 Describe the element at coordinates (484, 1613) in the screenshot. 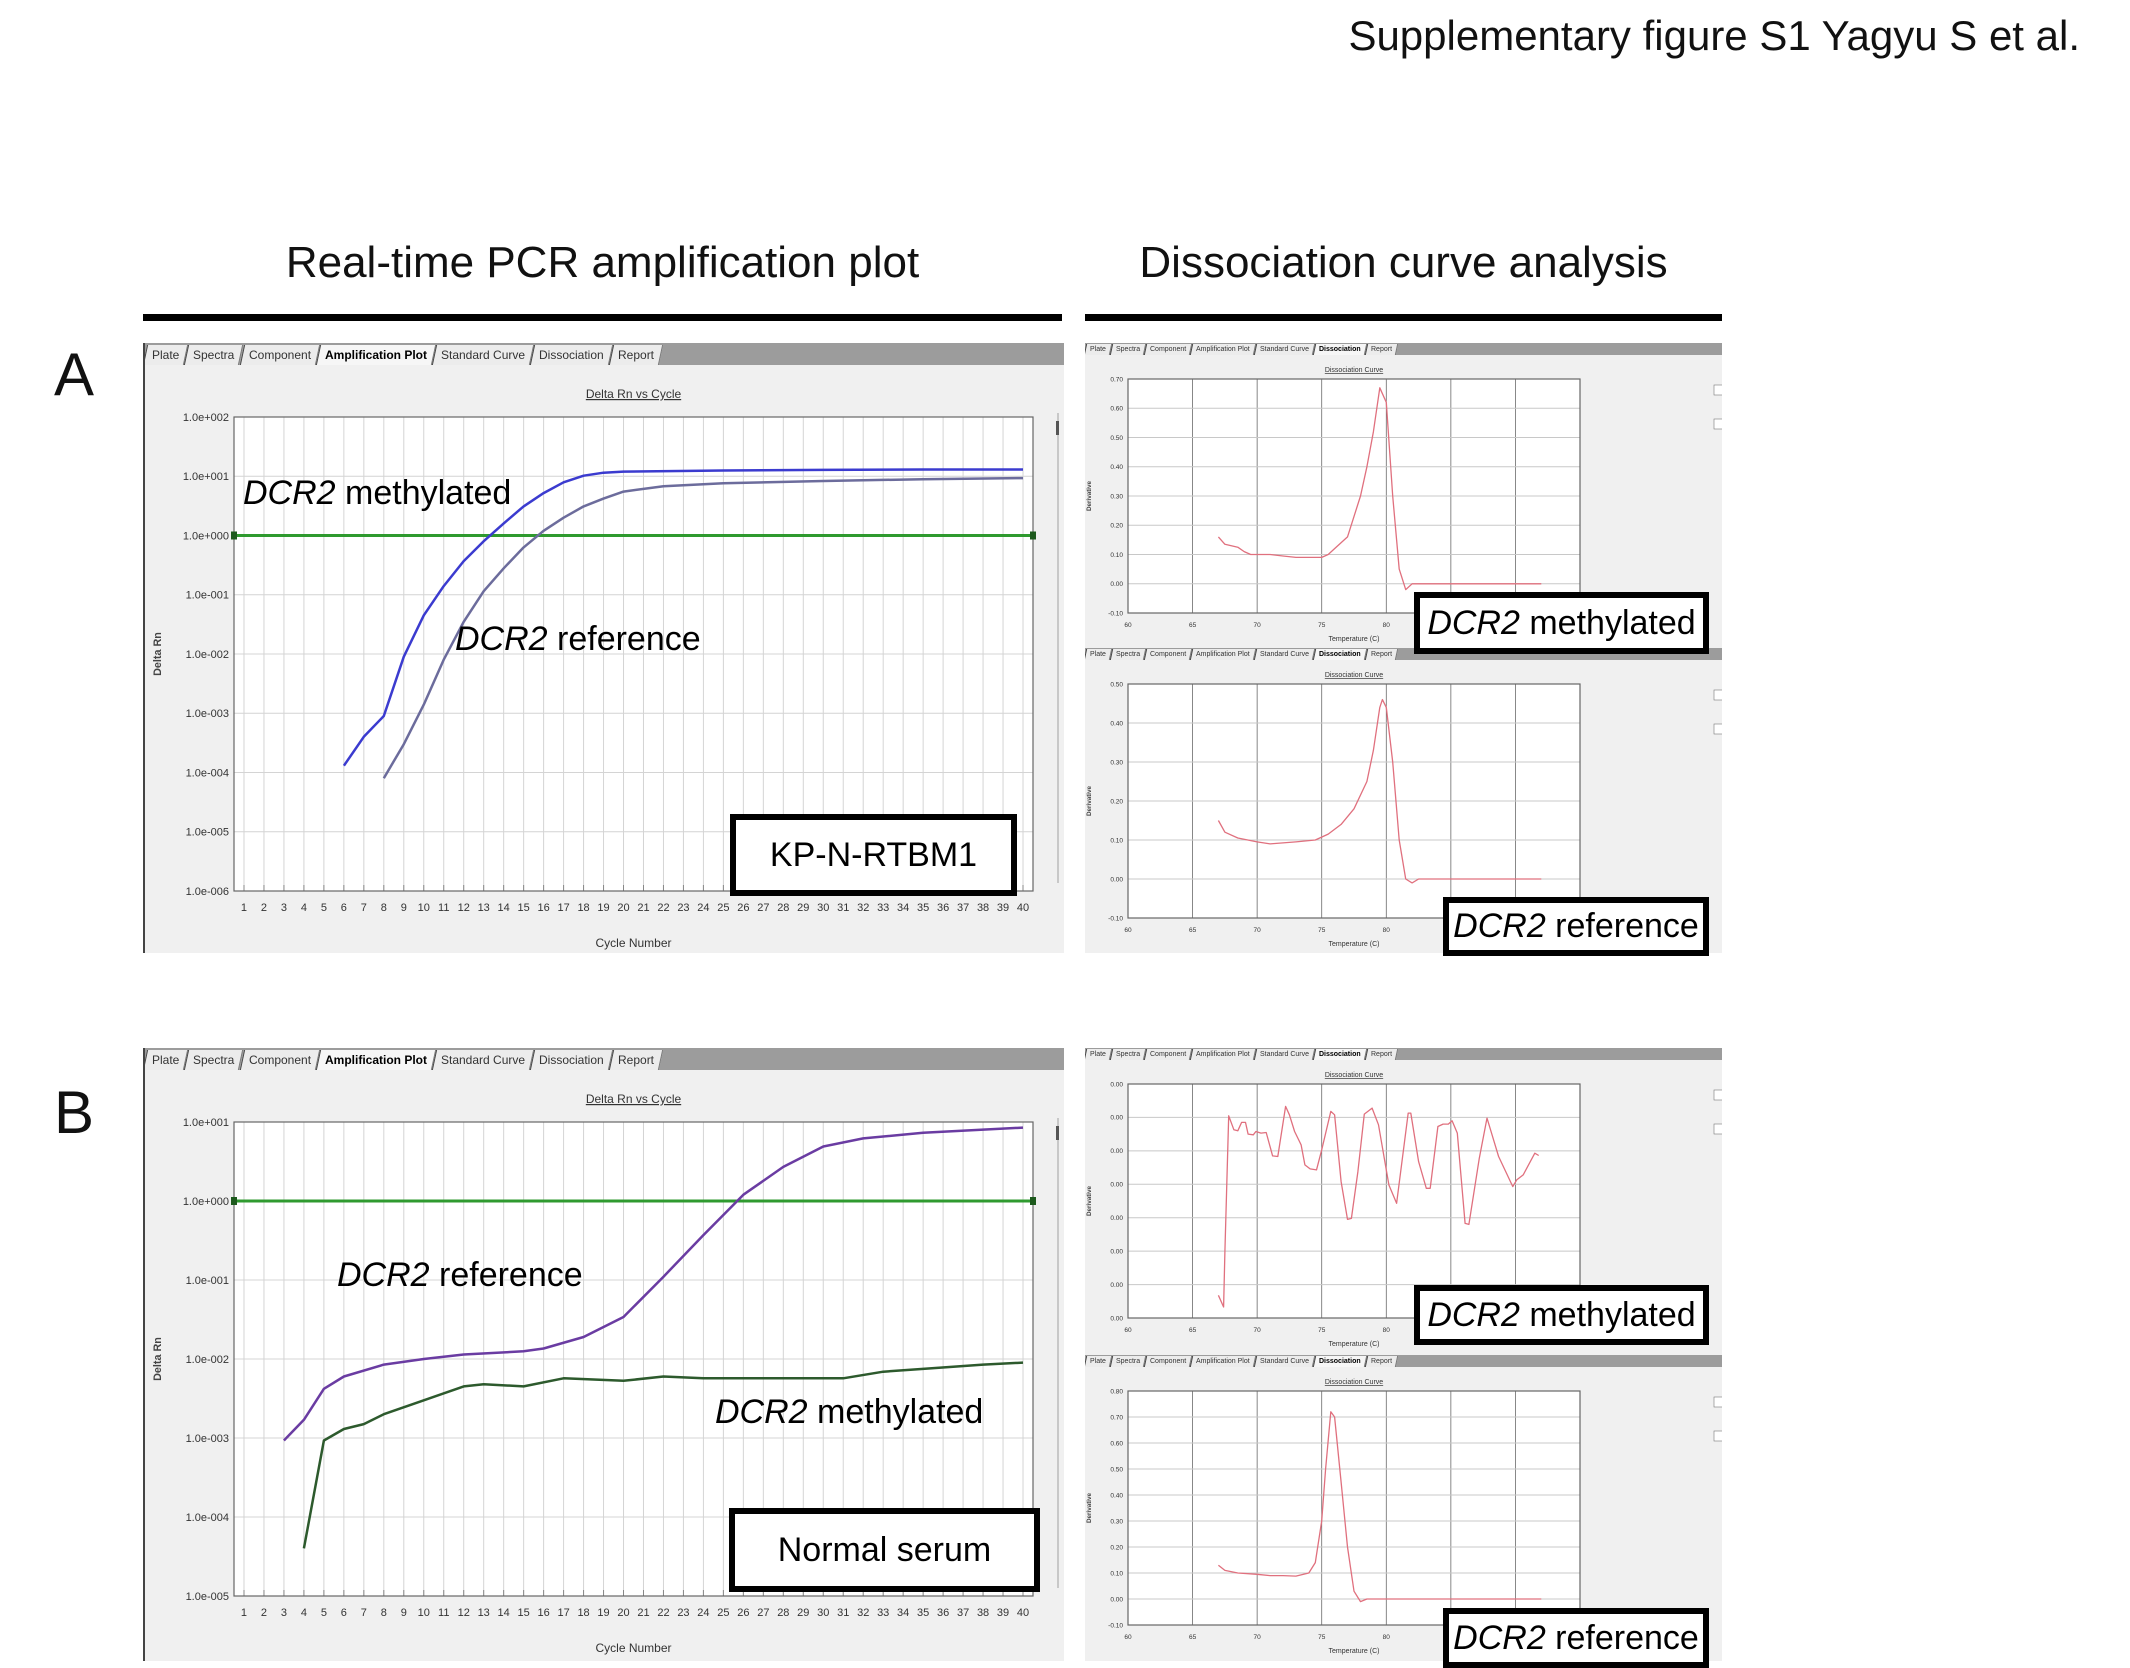

I see `x-tick-label: 13` at that location.